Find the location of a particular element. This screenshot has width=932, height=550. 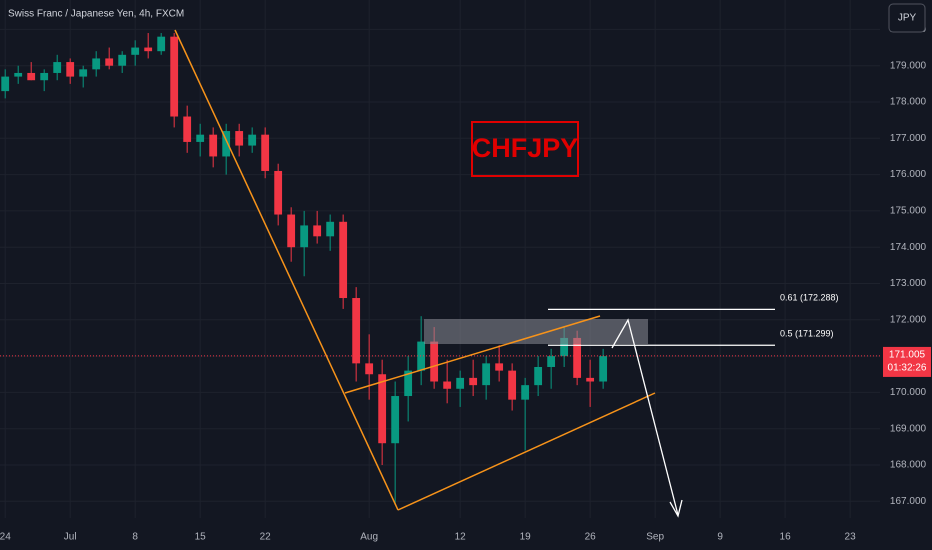

y-tick-label: 167.000 is located at coordinates (908, 501).